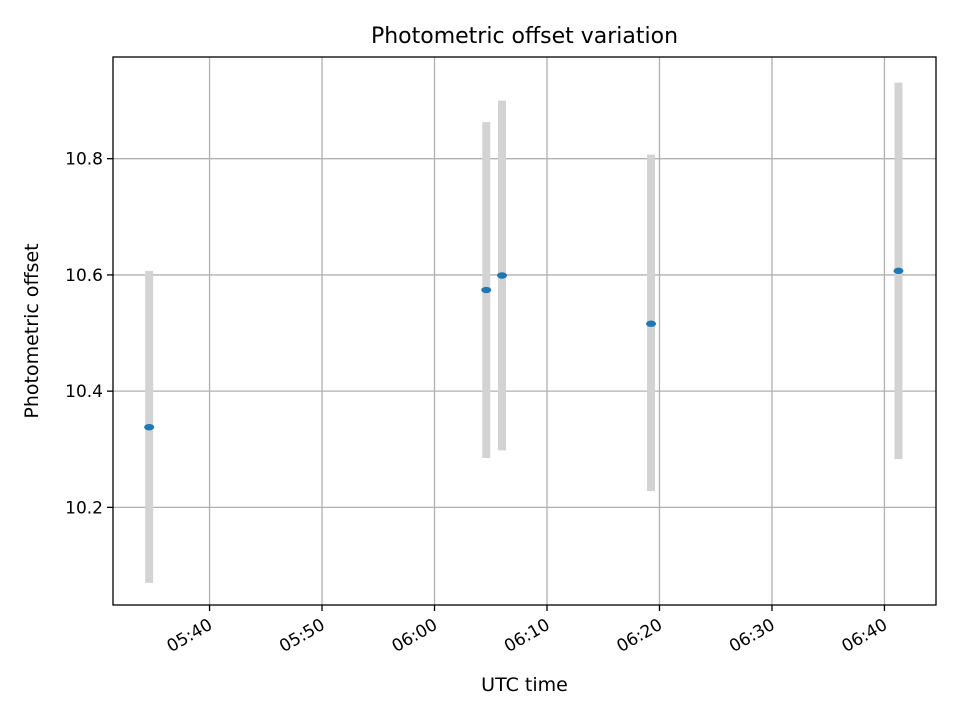 The width and height of the screenshot is (960, 720). What do you see at coordinates (865, 636) in the screenshot?
I see `x-tick-label: 06:40` at bounding box center [865, 636].